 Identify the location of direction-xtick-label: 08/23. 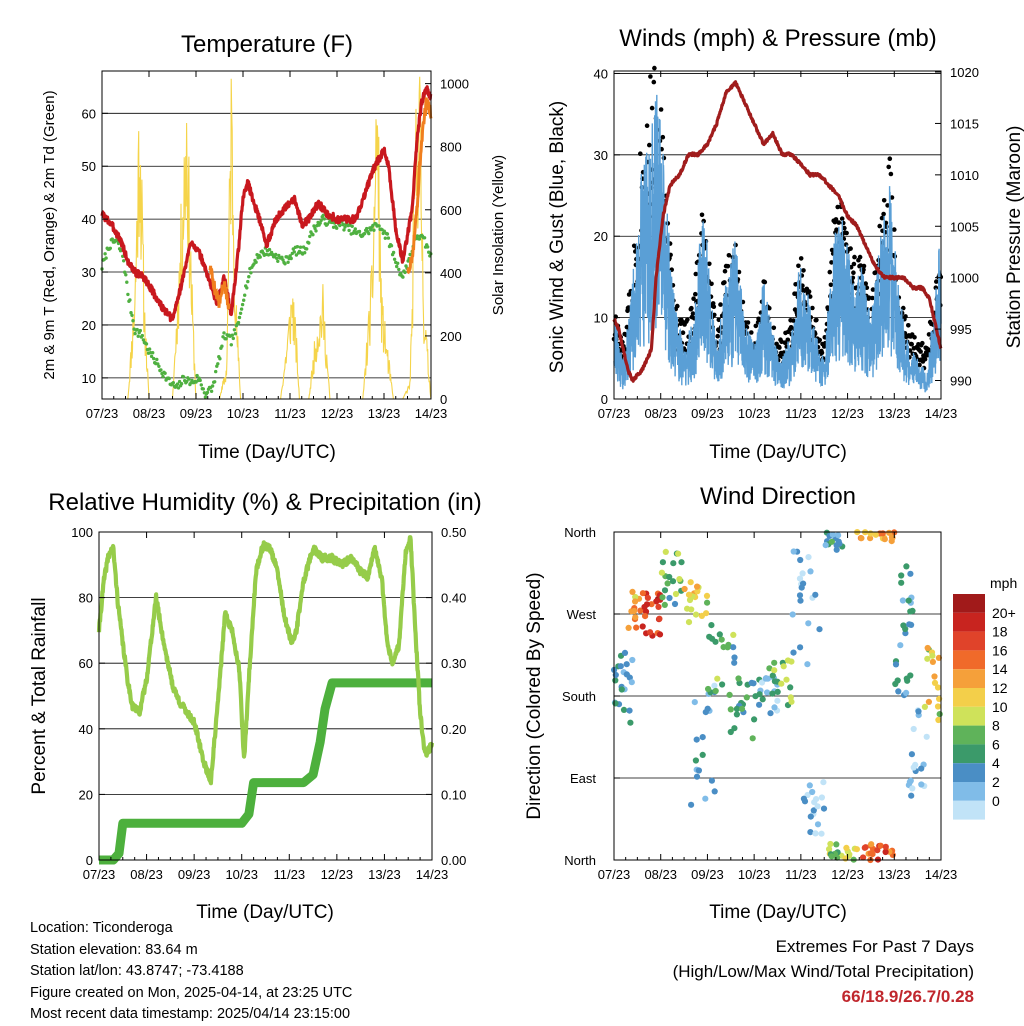
(660, 874).